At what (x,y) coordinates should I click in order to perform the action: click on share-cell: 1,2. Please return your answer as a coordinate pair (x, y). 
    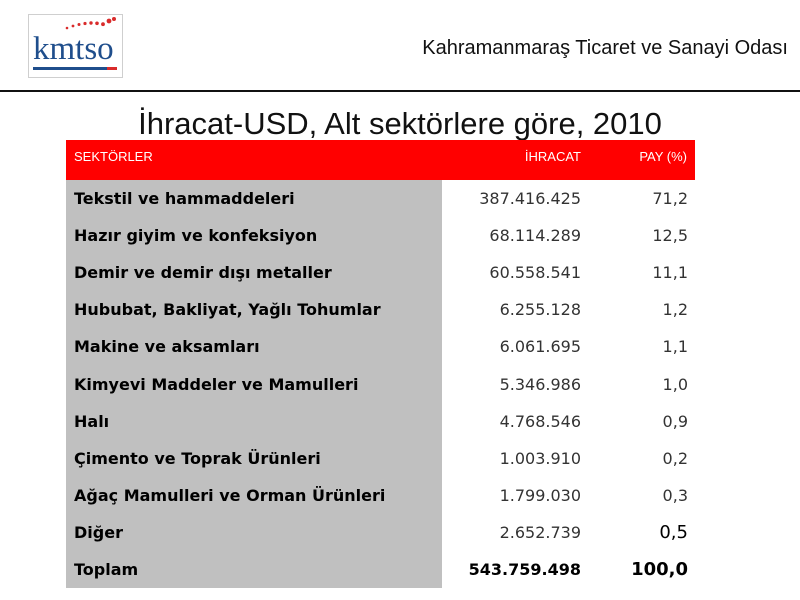
    Looking at the image, I should click on (675, 310).